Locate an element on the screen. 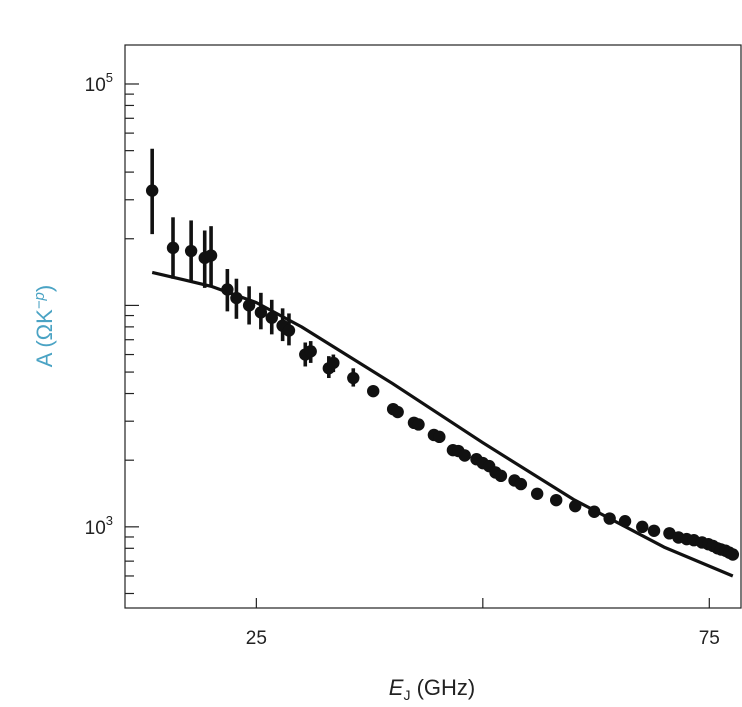 The height and width of the screenshot is (707, 742). x-axis-label: EJ (GHz) is located at coordinates (432, 689).